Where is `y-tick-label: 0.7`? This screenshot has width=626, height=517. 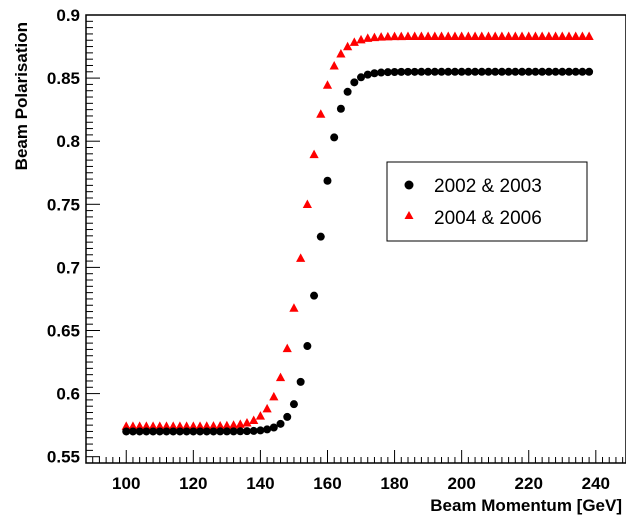
y-tick-label: 0.7 is located at coordinates (68, 267).